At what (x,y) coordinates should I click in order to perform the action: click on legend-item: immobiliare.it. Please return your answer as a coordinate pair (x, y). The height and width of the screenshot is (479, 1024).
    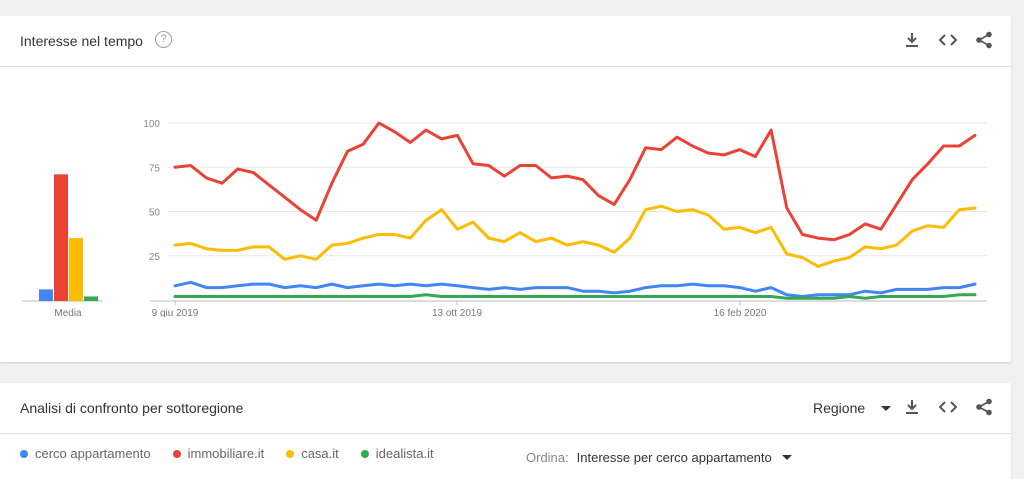
    Looking at the image, I should click on (218, 453).